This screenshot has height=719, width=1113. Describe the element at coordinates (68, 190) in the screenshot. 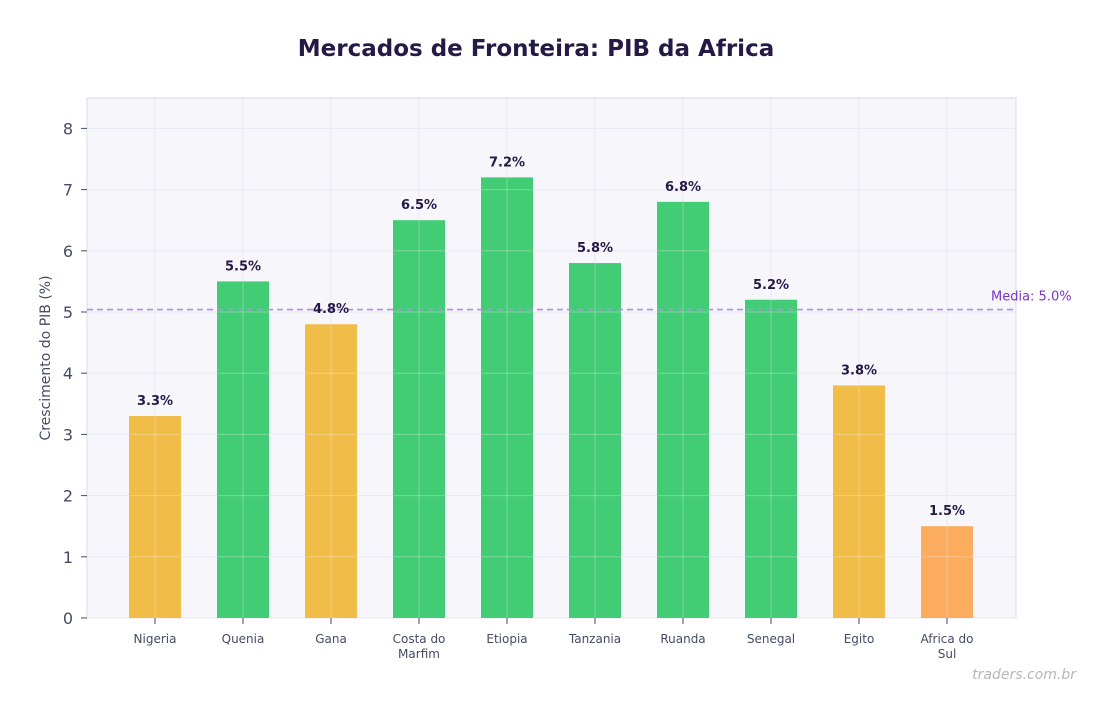

I see `y-tick-label: 7` at that location.